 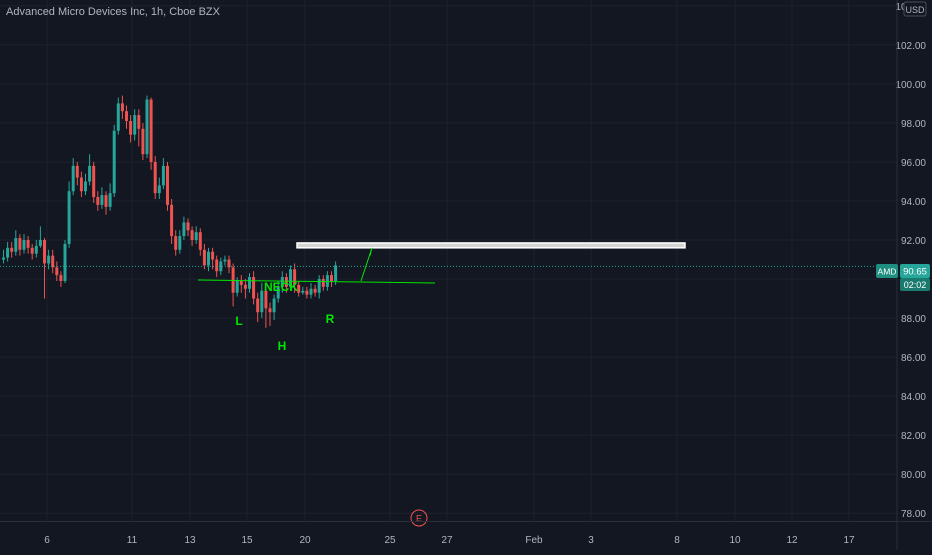 What do you see at coordinates (913, 358) in the screenshot?
I see `price-tick-label: 86.00` at bounding box center [913, 358].